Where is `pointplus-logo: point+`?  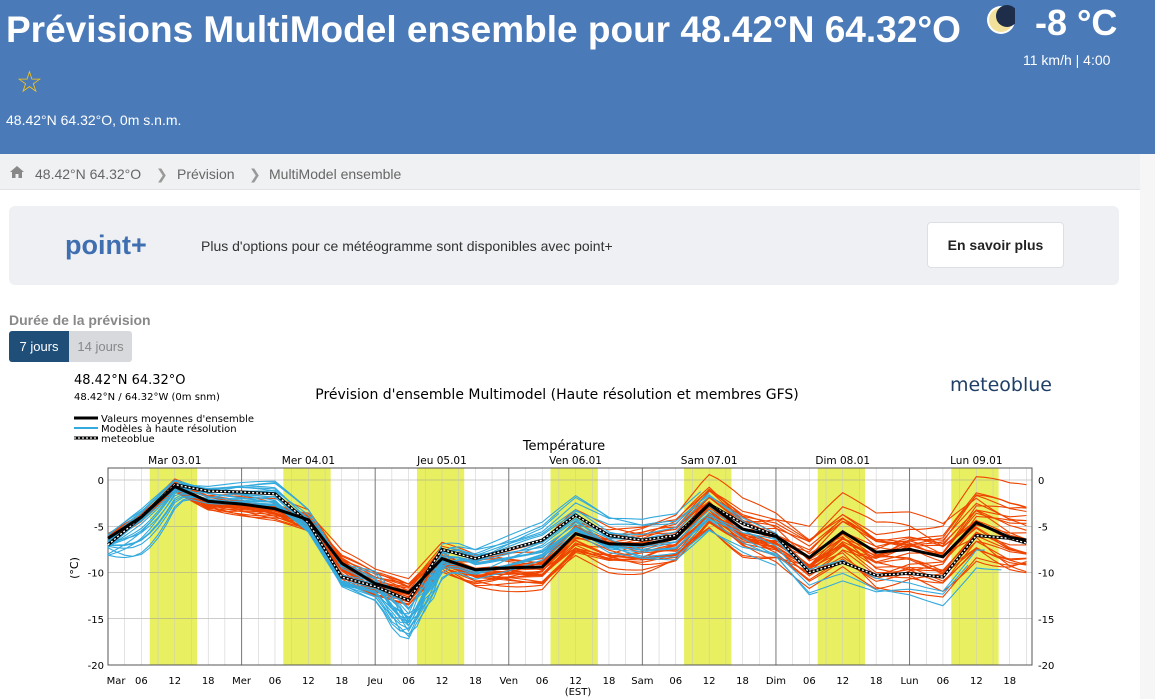 pointplus-logo: point+ is located at coordinates (106, 245).